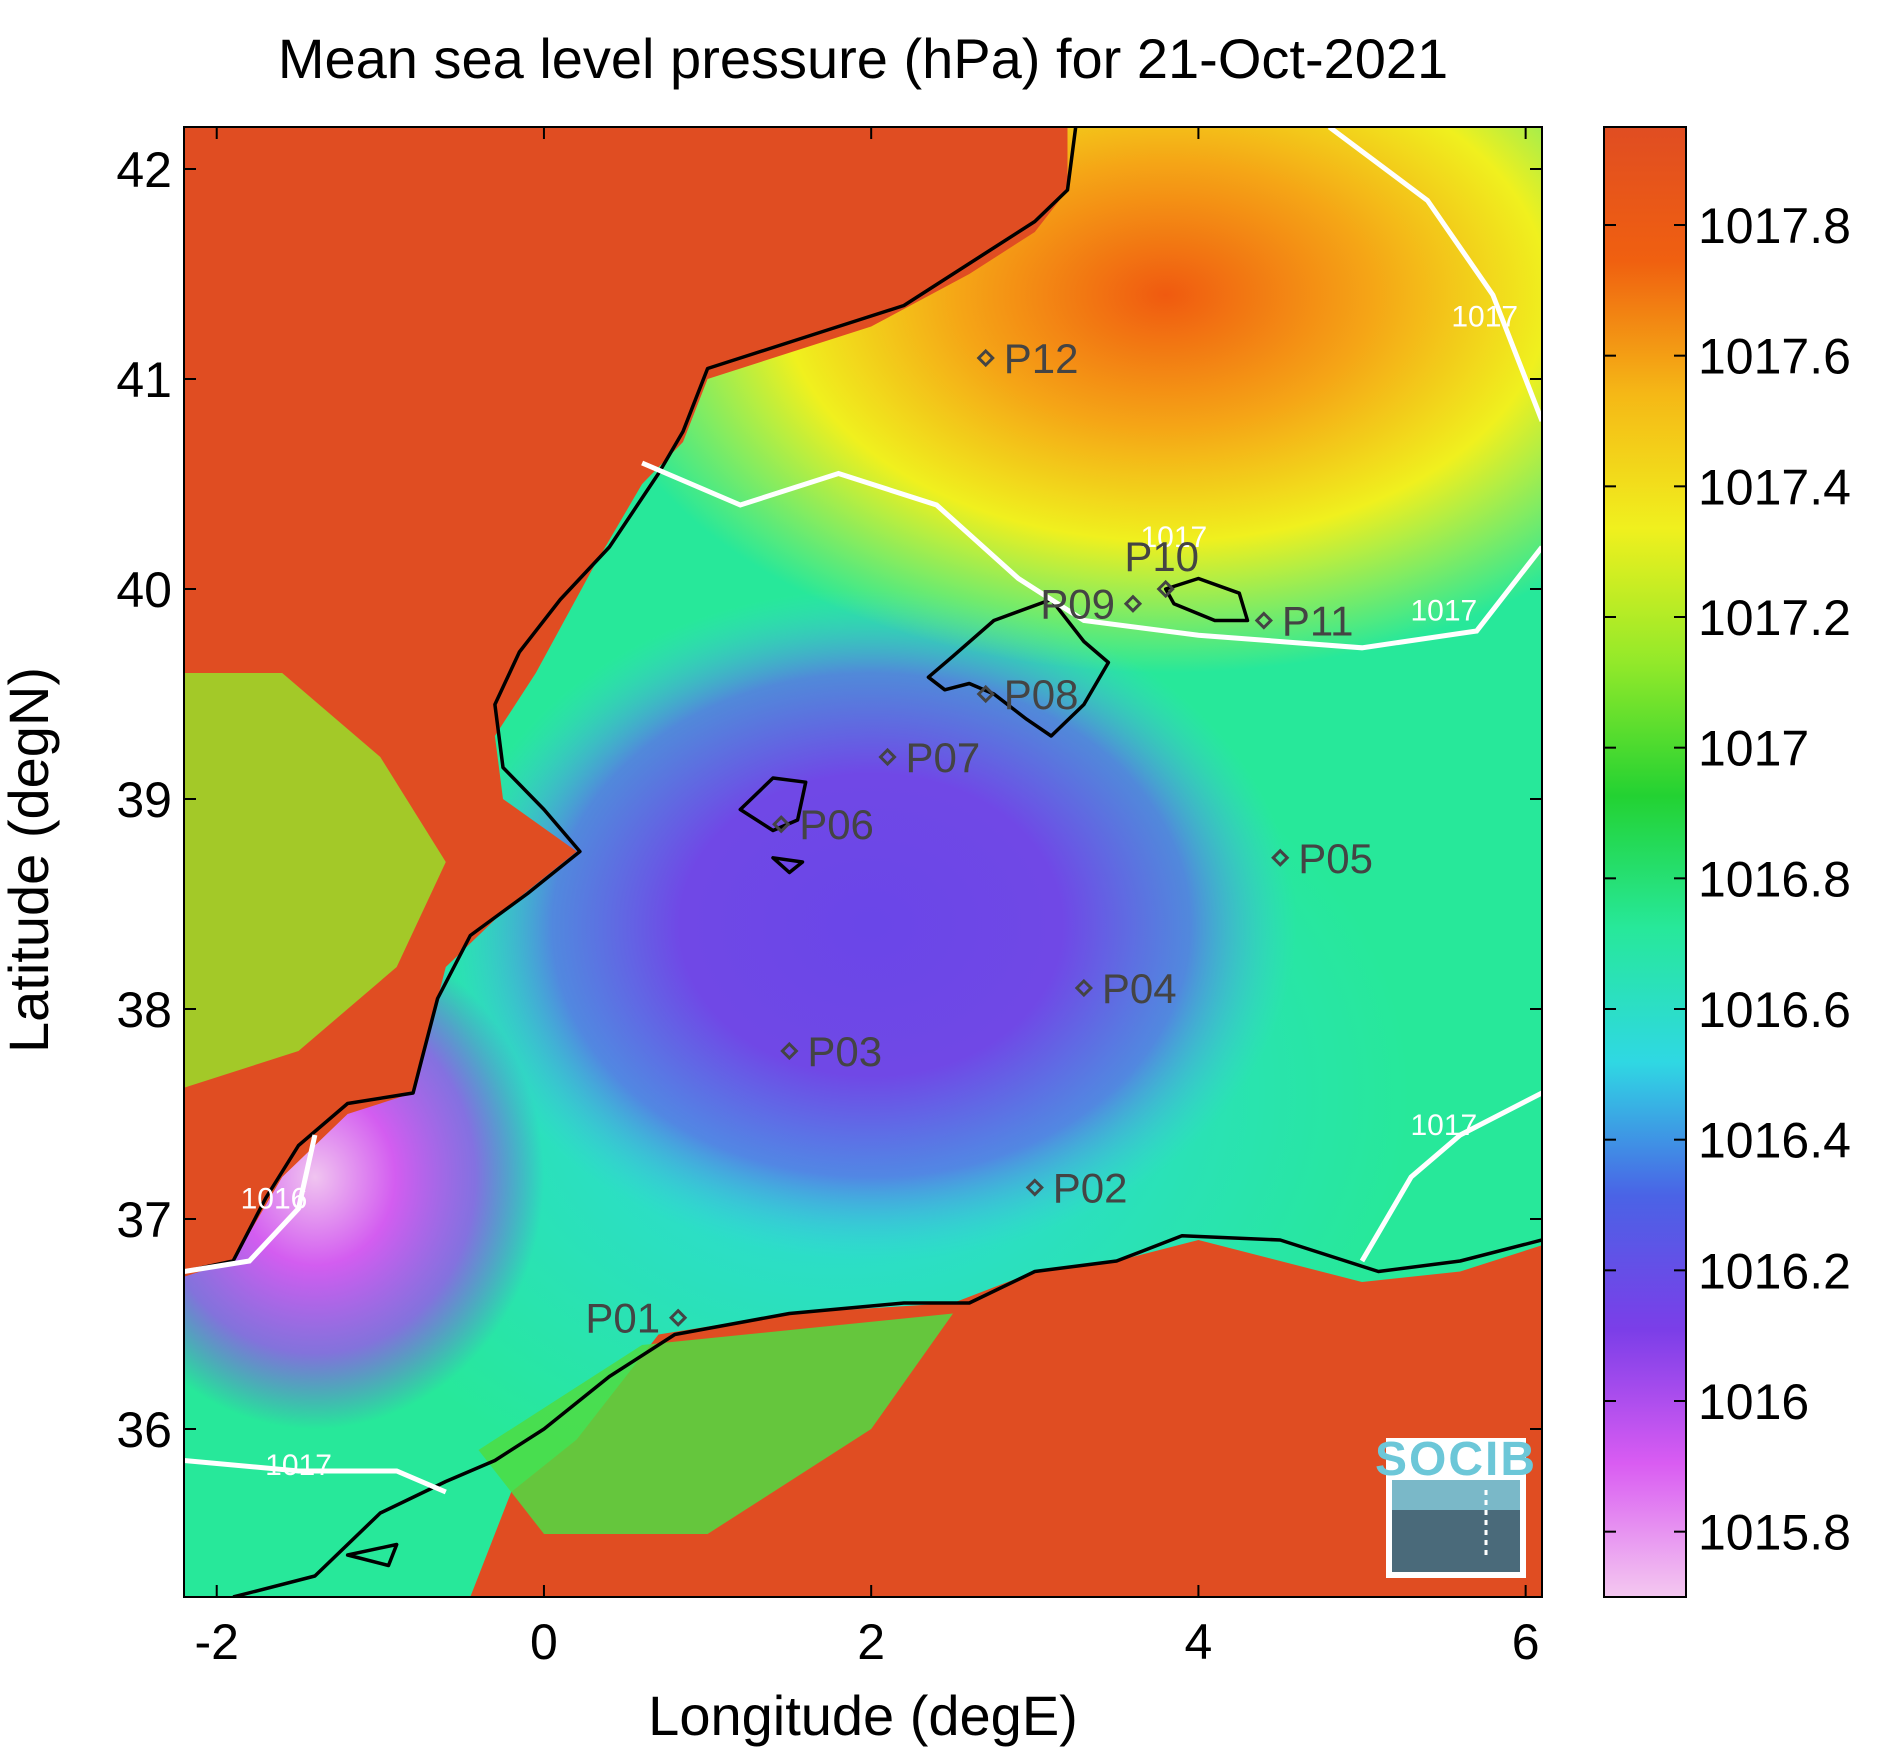 This screenshot has width=1904, height=1758. I want to click on station-p07: P07, so click(929, 757).